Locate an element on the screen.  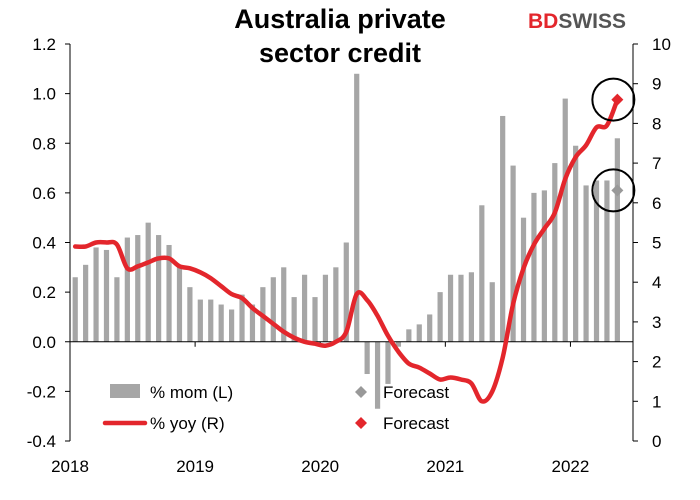
left-tick-label: -0.2 is located at coordinates (41, 391).